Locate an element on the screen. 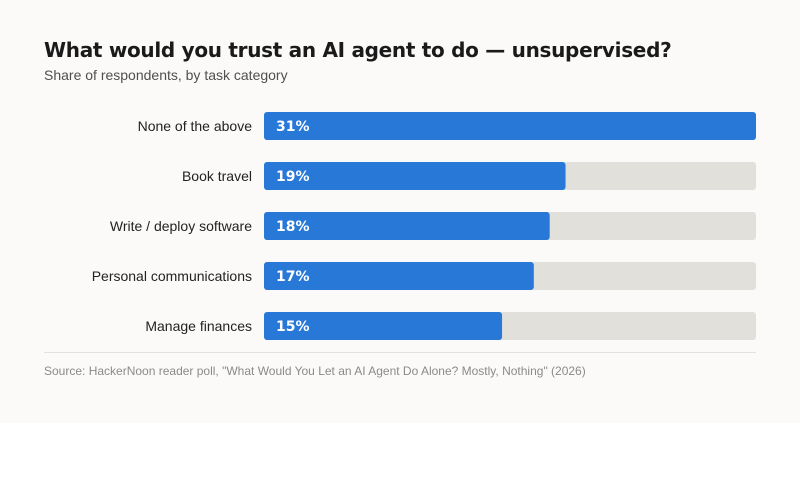  value-label: 18% is located at coordinates (293, 227).